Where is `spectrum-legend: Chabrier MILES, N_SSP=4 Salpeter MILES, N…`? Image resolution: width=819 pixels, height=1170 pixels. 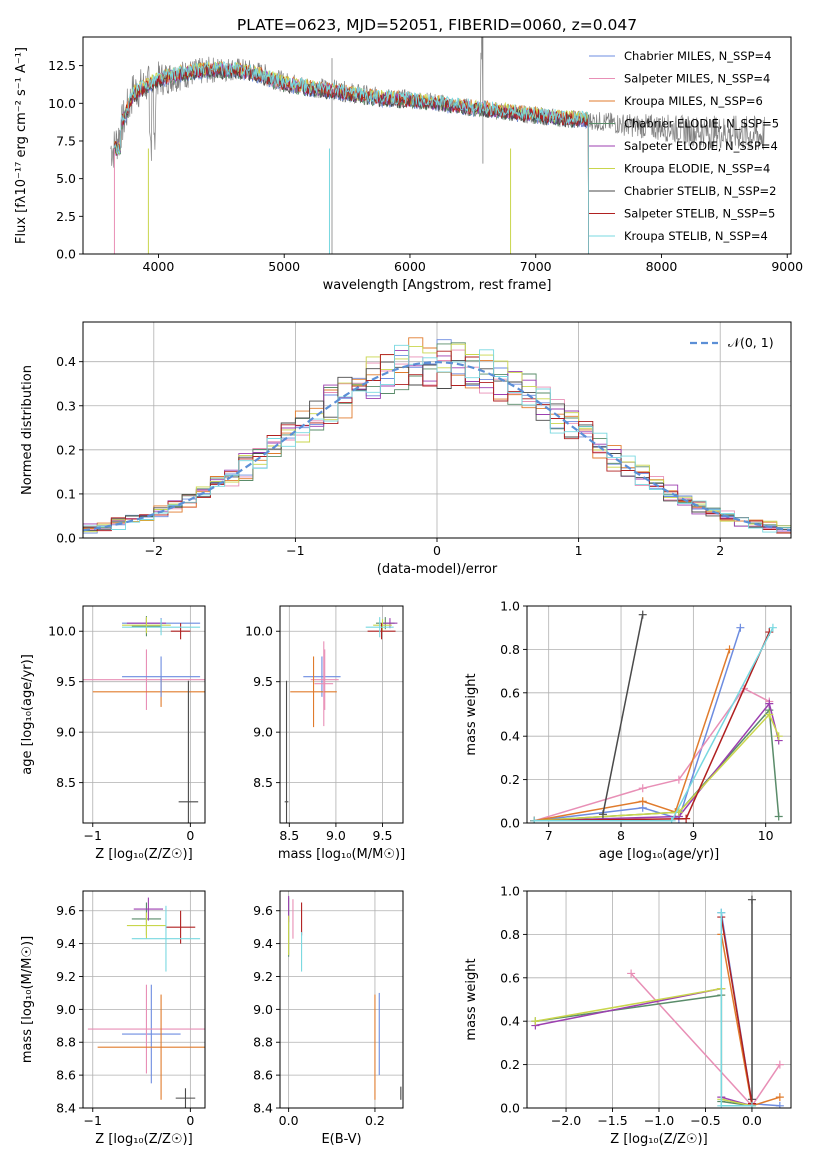
spectrum-legend: Chabrier MILES, N_SSP=4 Salpeter MILES, N… is located at coordinates (684, 146).